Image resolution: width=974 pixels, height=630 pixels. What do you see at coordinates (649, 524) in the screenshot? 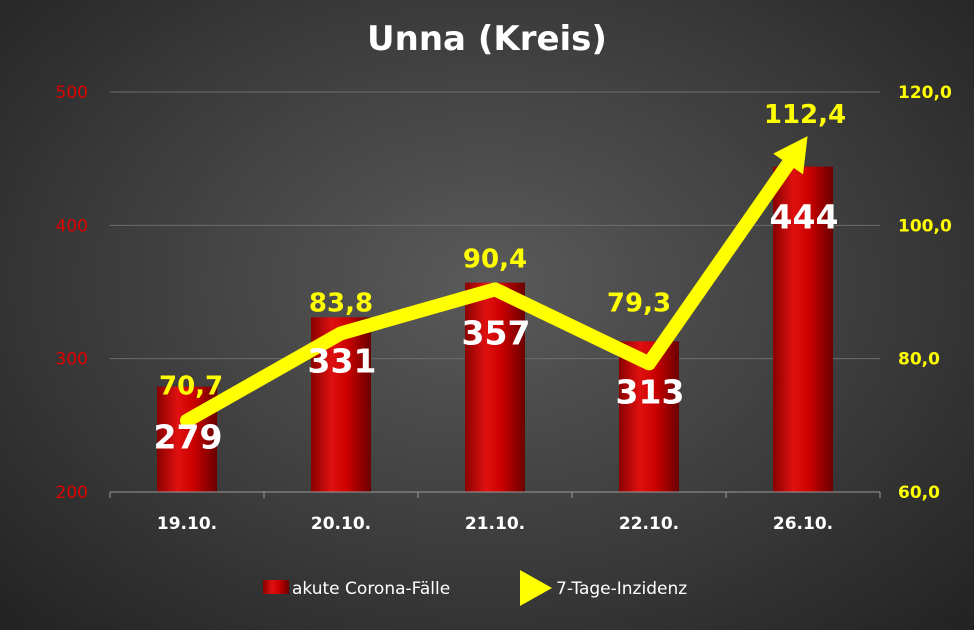
I see `x-tick-label: 22.10.` at bounding box center [649, 524].